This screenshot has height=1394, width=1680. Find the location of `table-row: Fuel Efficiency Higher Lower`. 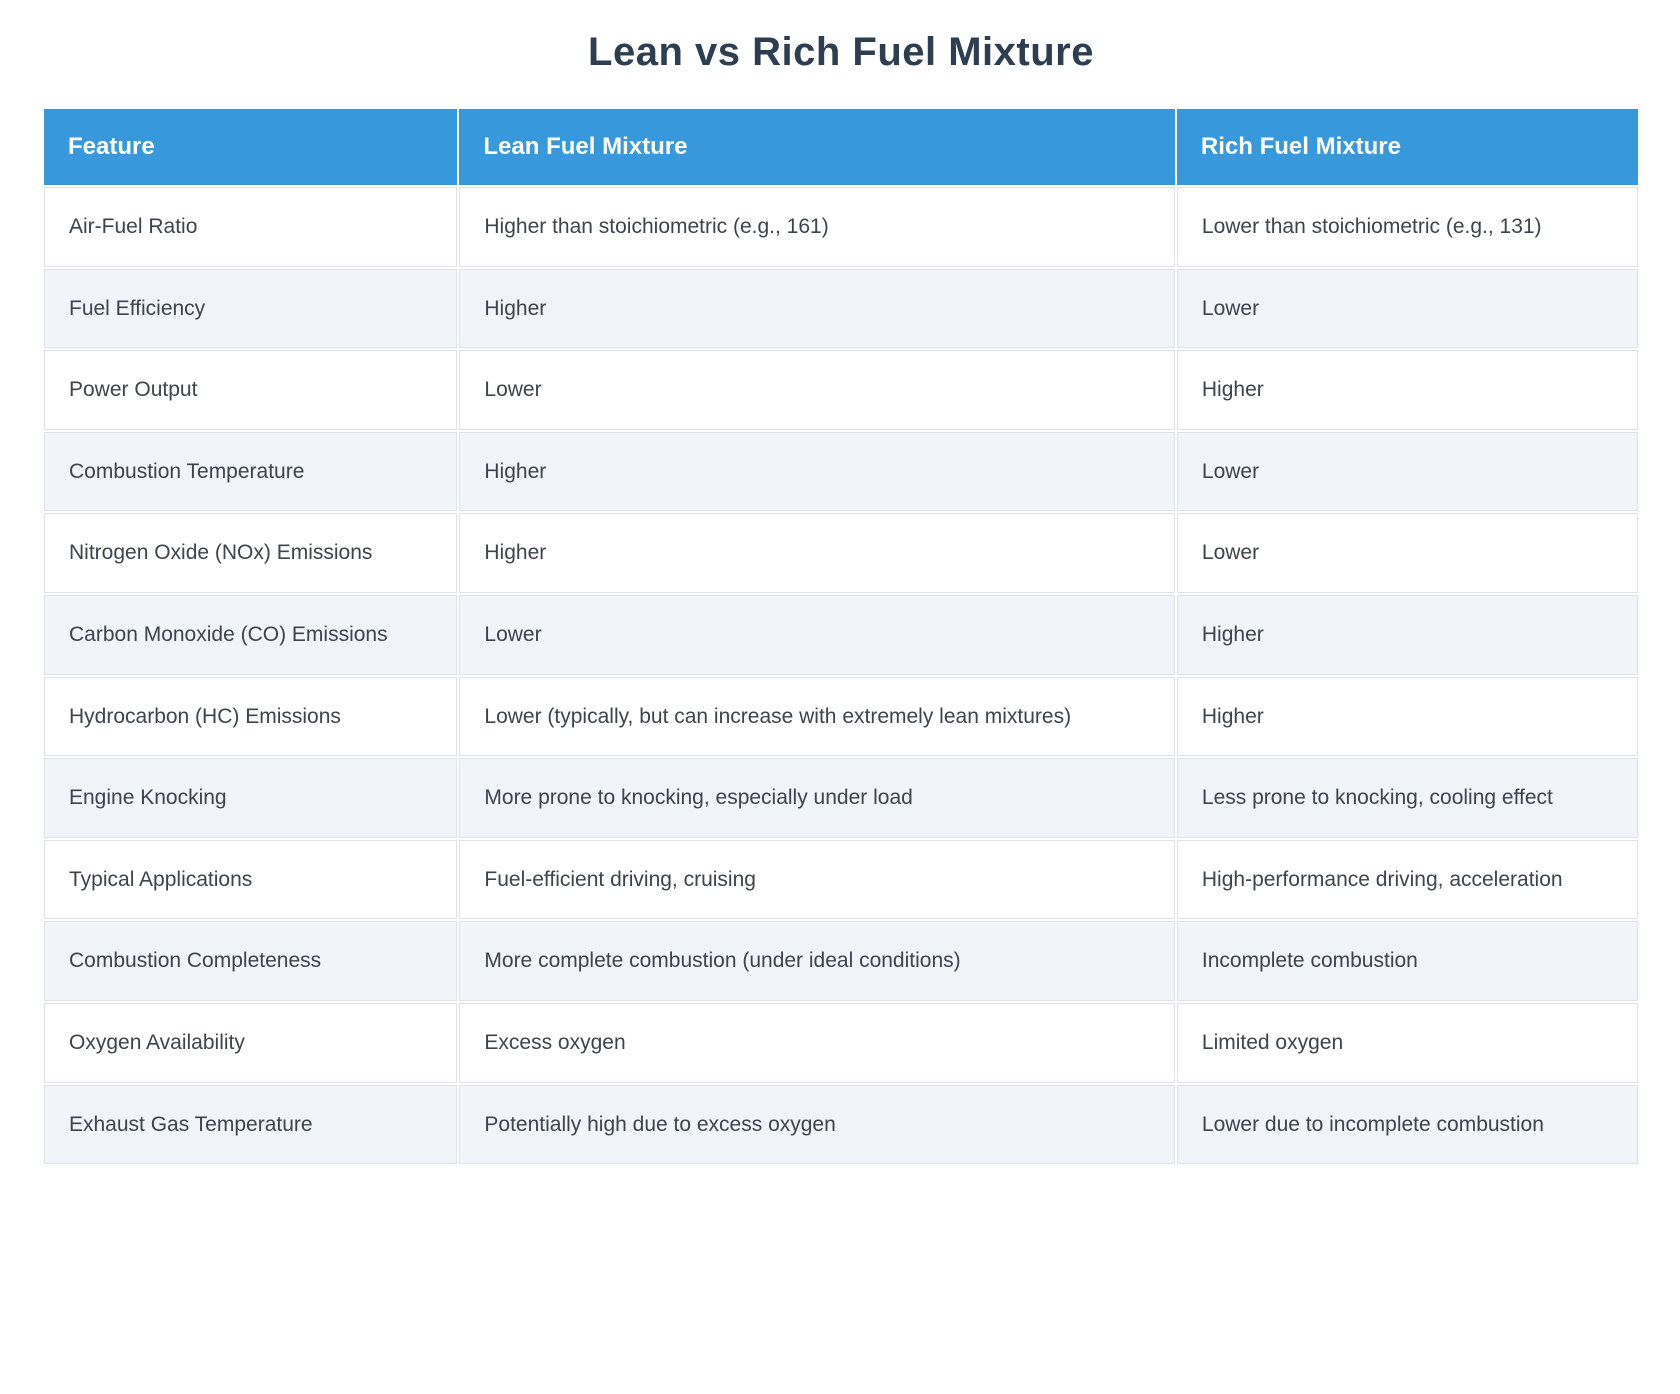

table-row: Fuel Efficiency Higher Lower is located at coordinates (841, 308).